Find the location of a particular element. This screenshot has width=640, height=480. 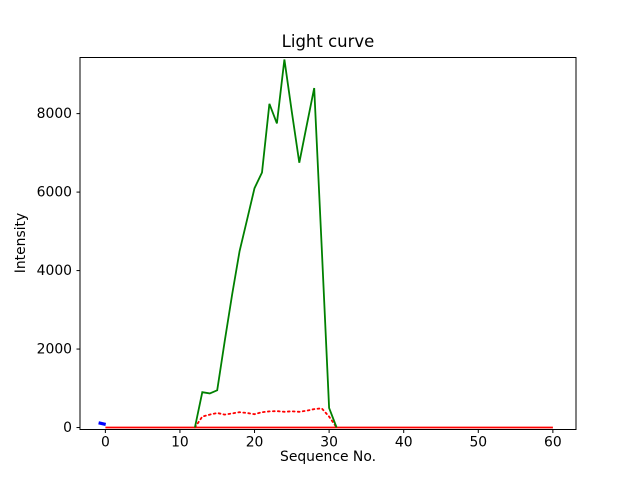

secondary-intensity-dotted-line is located at coordinates (265, 418).